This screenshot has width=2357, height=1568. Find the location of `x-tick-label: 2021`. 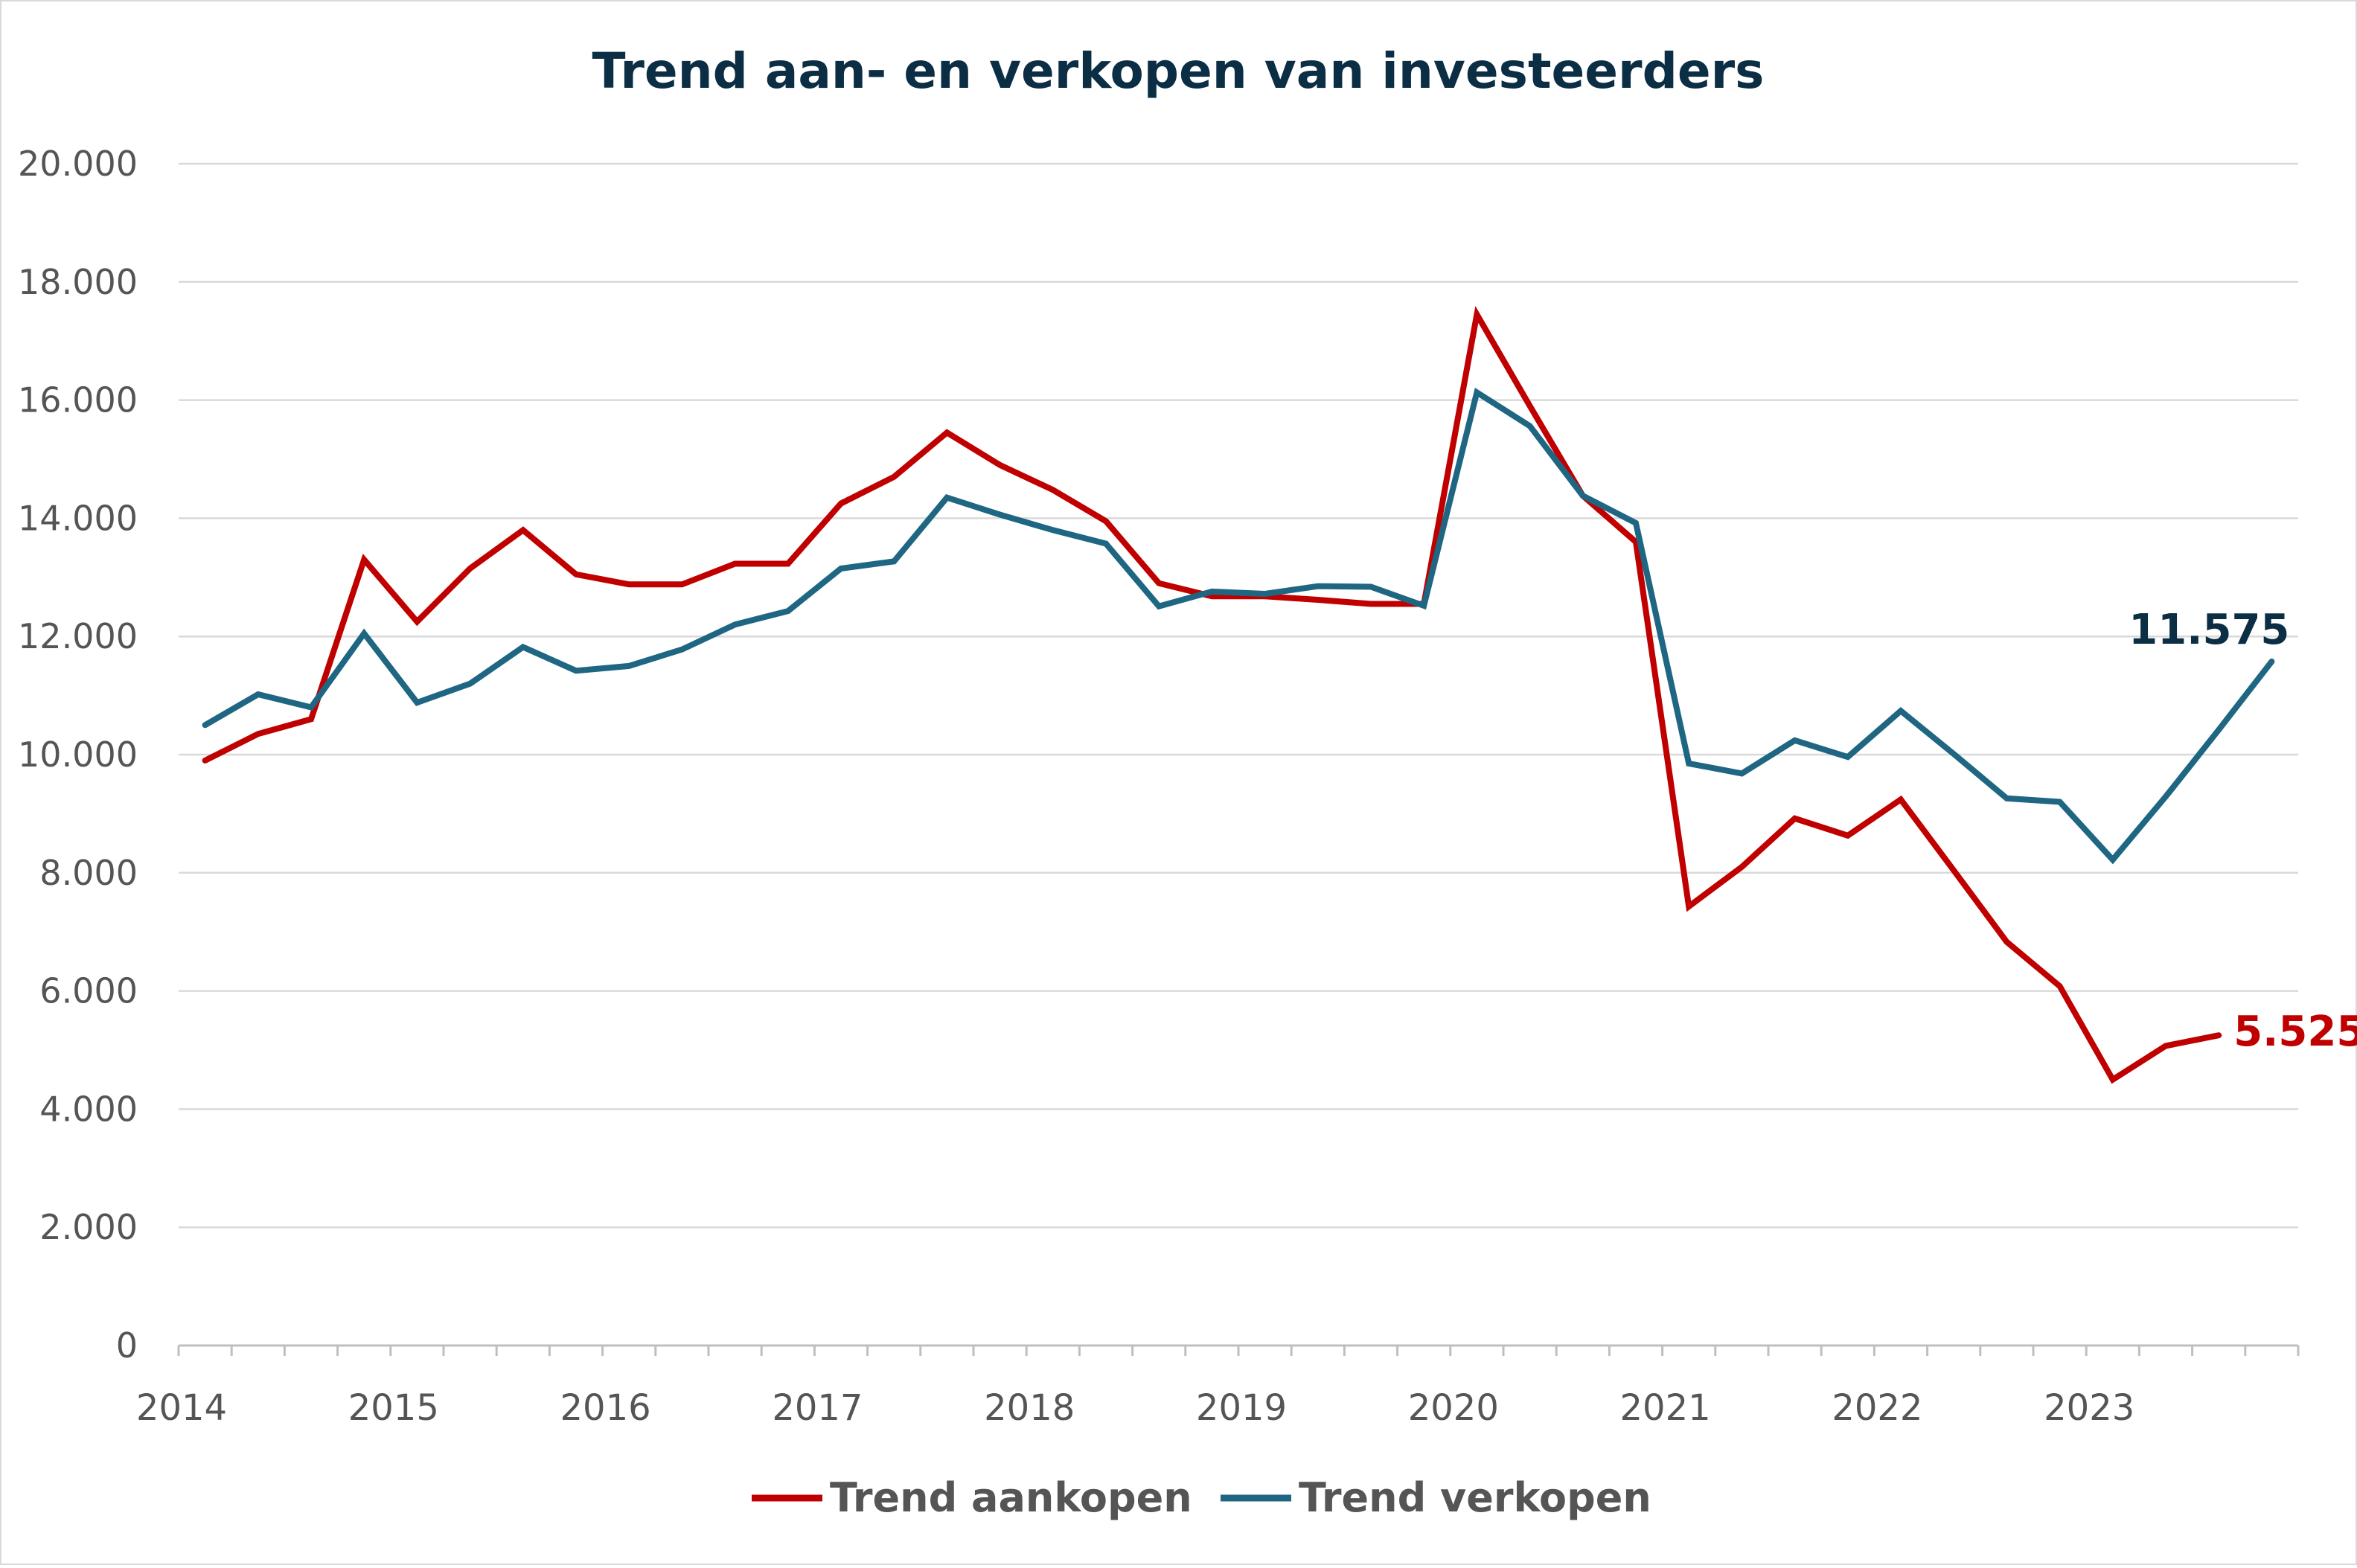

x-tick-label: 2021 is located at coordinates (1665, 1408).